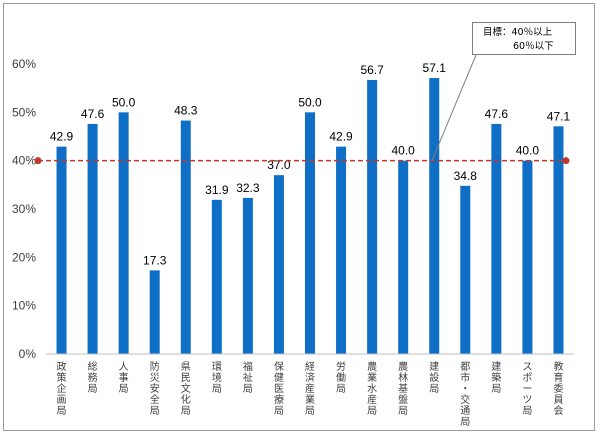 This screenshot has width=600, height=436. Describe the element at coordinates (466, 176) in the screenshot. I see `data-label: 34.8` at that location.